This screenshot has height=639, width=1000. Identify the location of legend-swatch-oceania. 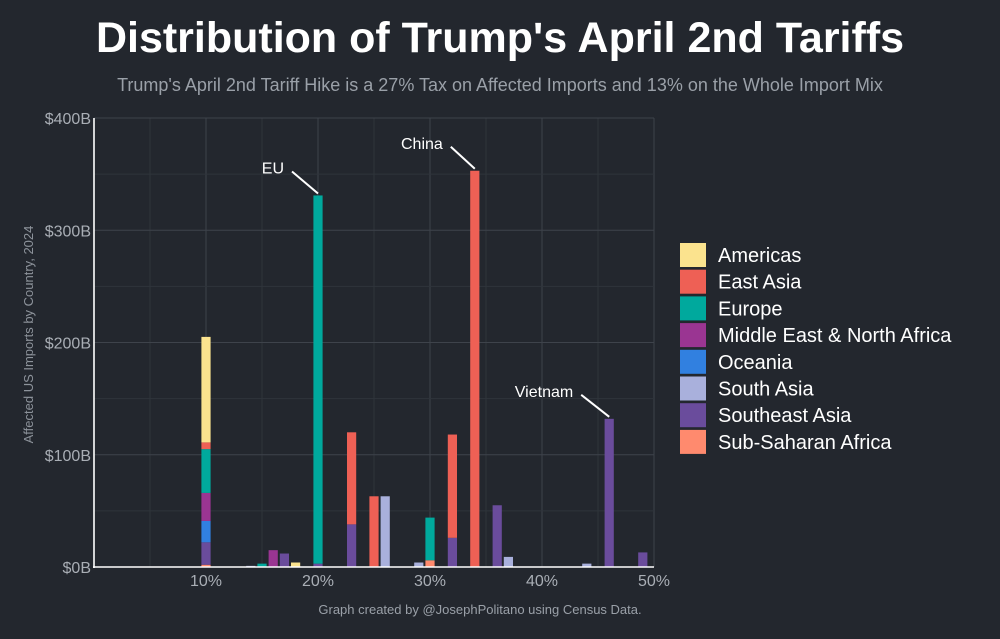
(693, 361).